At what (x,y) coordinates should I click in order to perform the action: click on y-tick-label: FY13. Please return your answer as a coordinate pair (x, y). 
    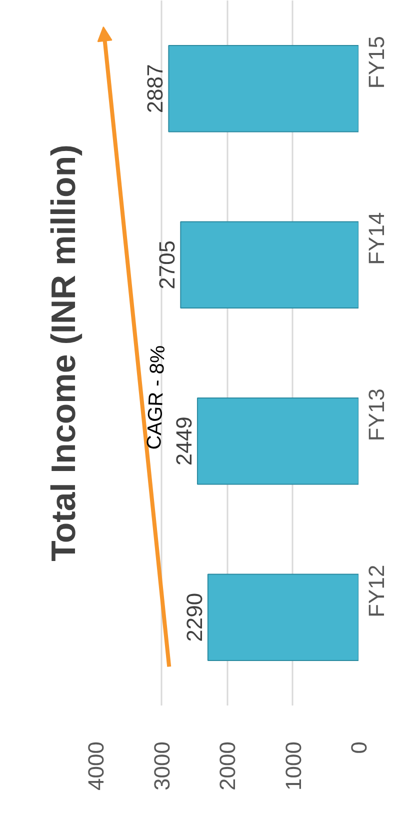
    Looking at the image, I should click on (376, 415).